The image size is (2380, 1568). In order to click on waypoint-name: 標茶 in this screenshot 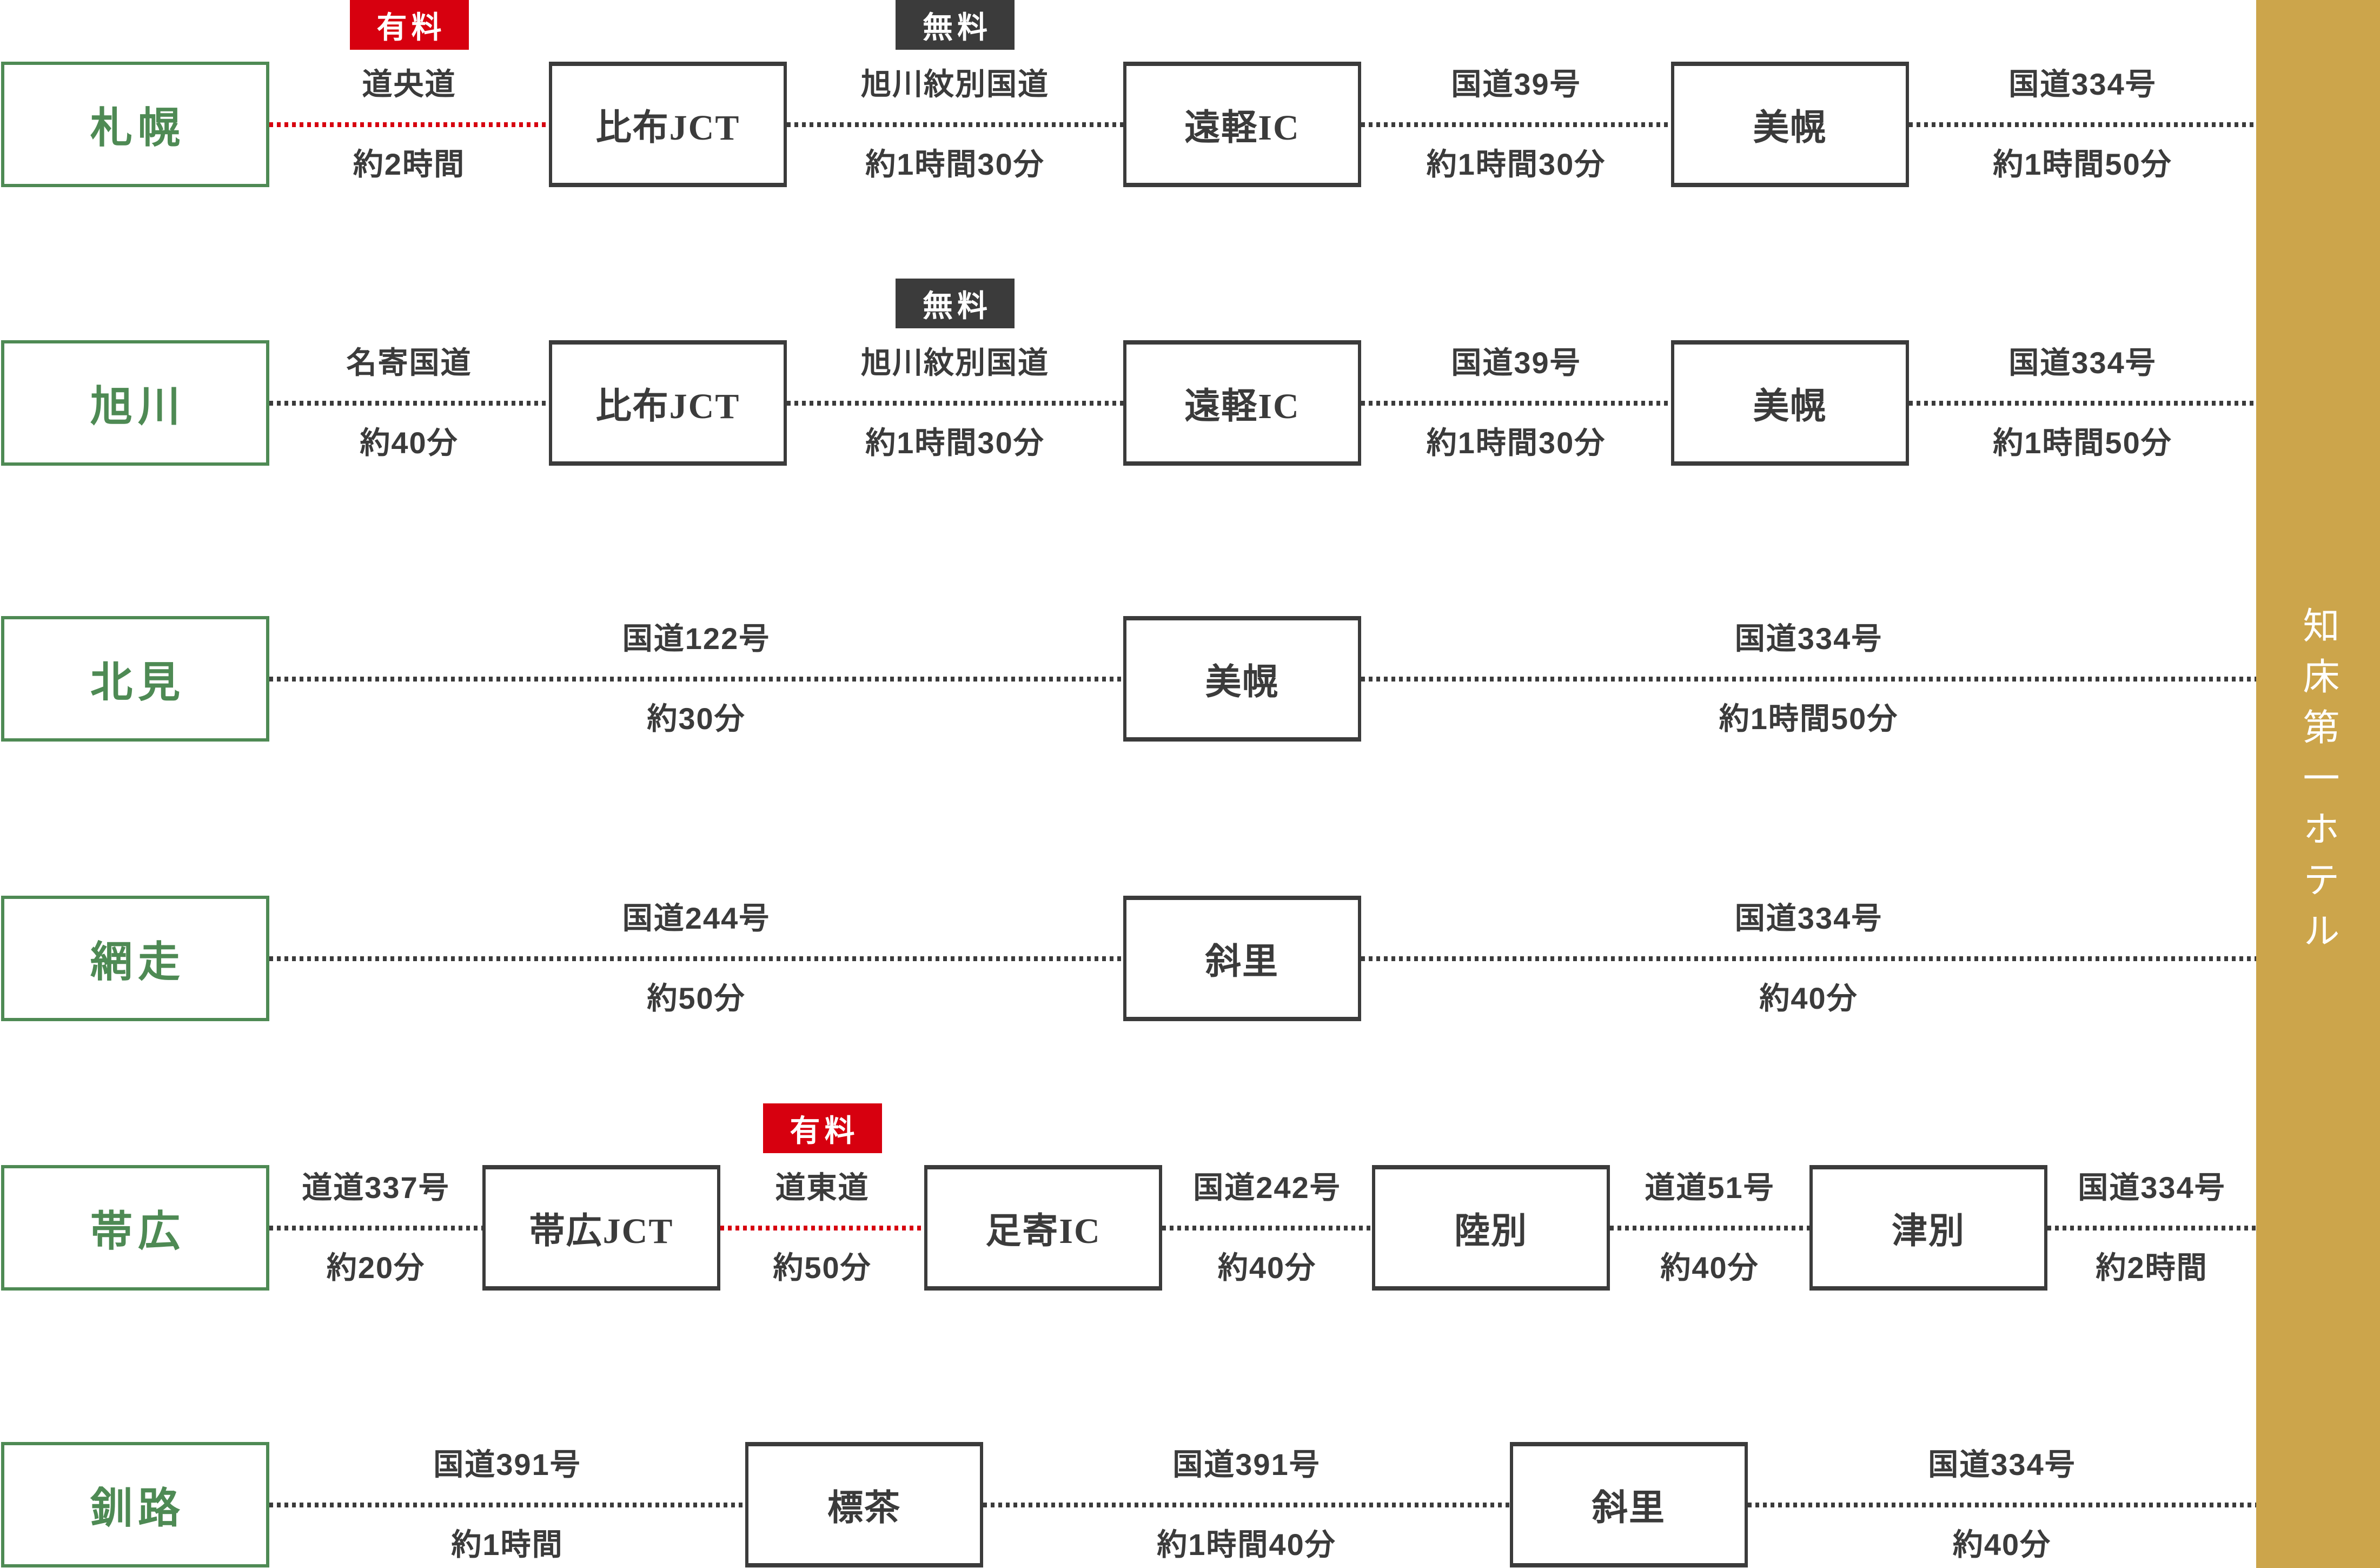, I will do `click(864, 1508)`.